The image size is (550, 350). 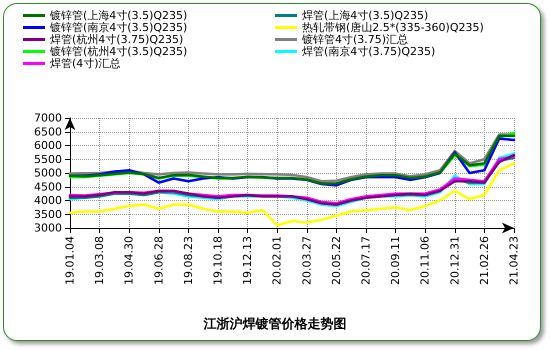 What do you see at coordinates (188, 260) in the screenshot?
I see `x-tick-label: 19.08.23` at bounding box center [188, 260].